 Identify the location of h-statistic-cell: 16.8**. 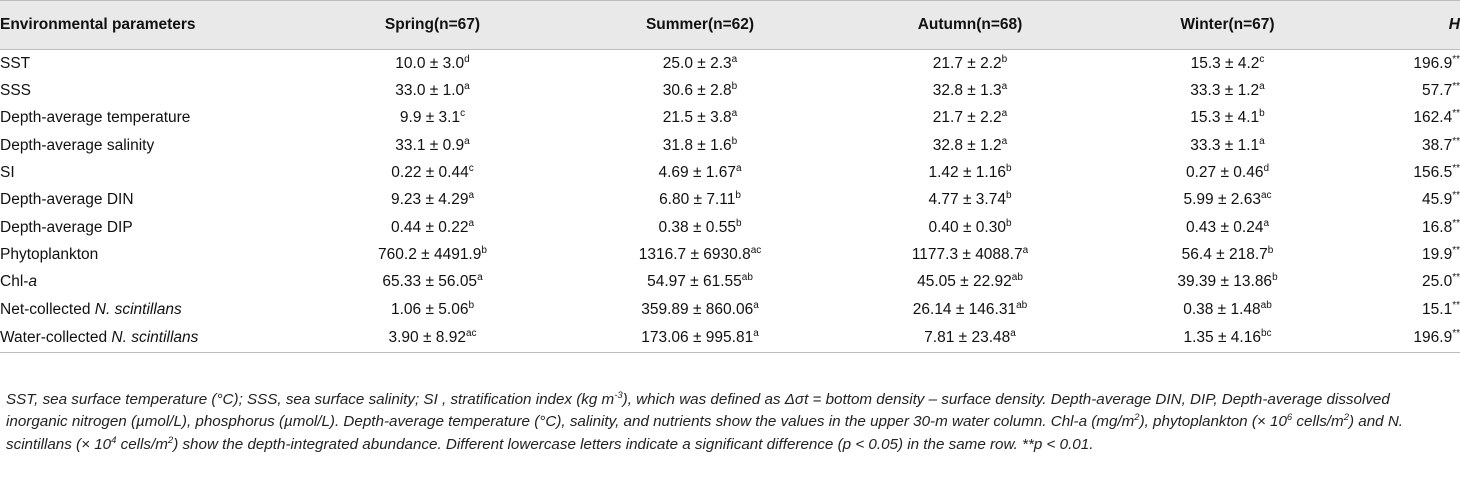
(1405, 227).